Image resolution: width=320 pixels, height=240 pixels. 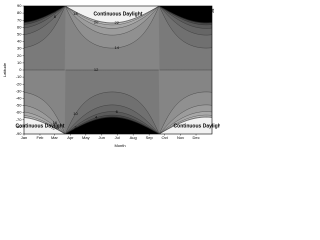 I want to click on y-tick-label: 80, so click(x=19, y=12).